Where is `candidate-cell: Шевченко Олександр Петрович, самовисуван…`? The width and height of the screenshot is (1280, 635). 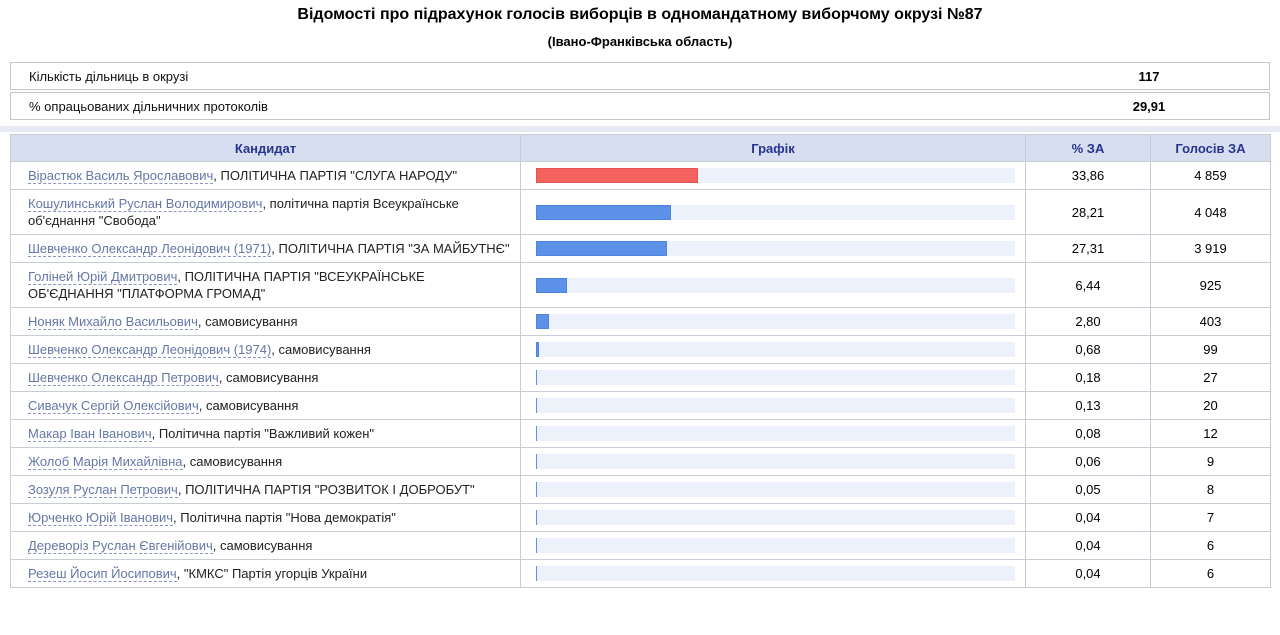 candidate-cell: Шевченко Олександр Петрович, самовисуван… is located at coordinates (266, 378).